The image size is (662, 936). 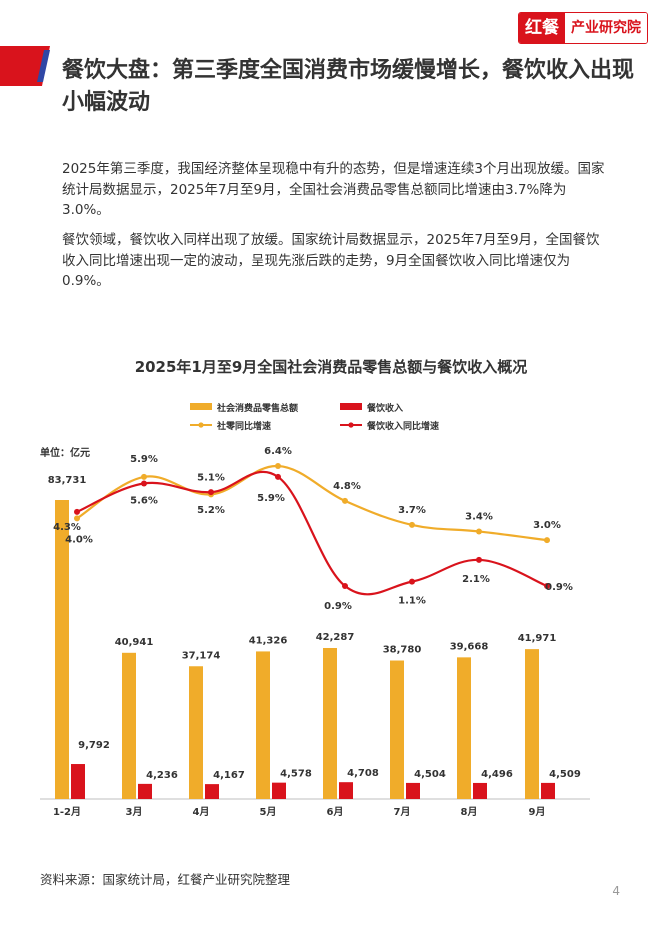 What do you see at coordinates (565, 774) in the screenshot?
I see `bar-catering-revenue-label: 4,509` at bounding box center [565, 774].